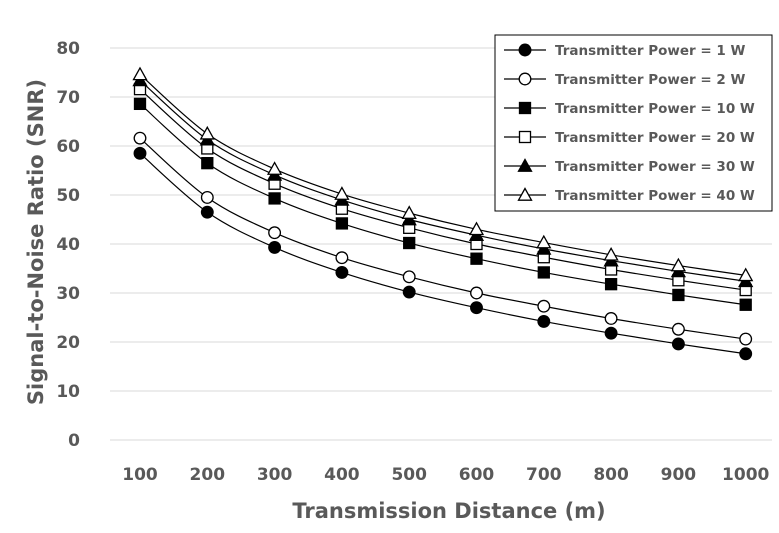 This screenshot has height=533, width=779. Describe the element at coordinates (655, 138) in the screenshot. I see `legend-label: Transmitter Power = 20 W` at that location.